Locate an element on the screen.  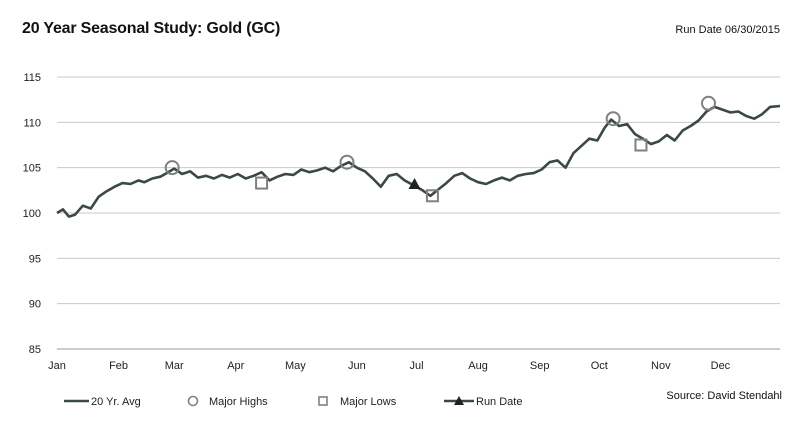
x-tick-label: Apr is located at coordinates (235, 366).